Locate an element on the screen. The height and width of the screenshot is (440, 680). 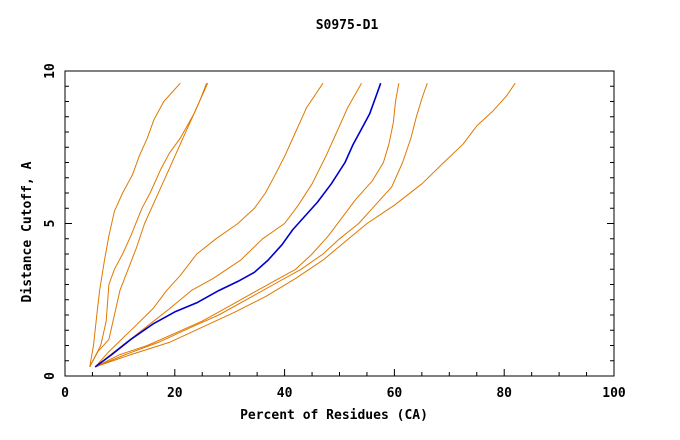
y-tick-label: 5 is located at coordinates (50, 224).